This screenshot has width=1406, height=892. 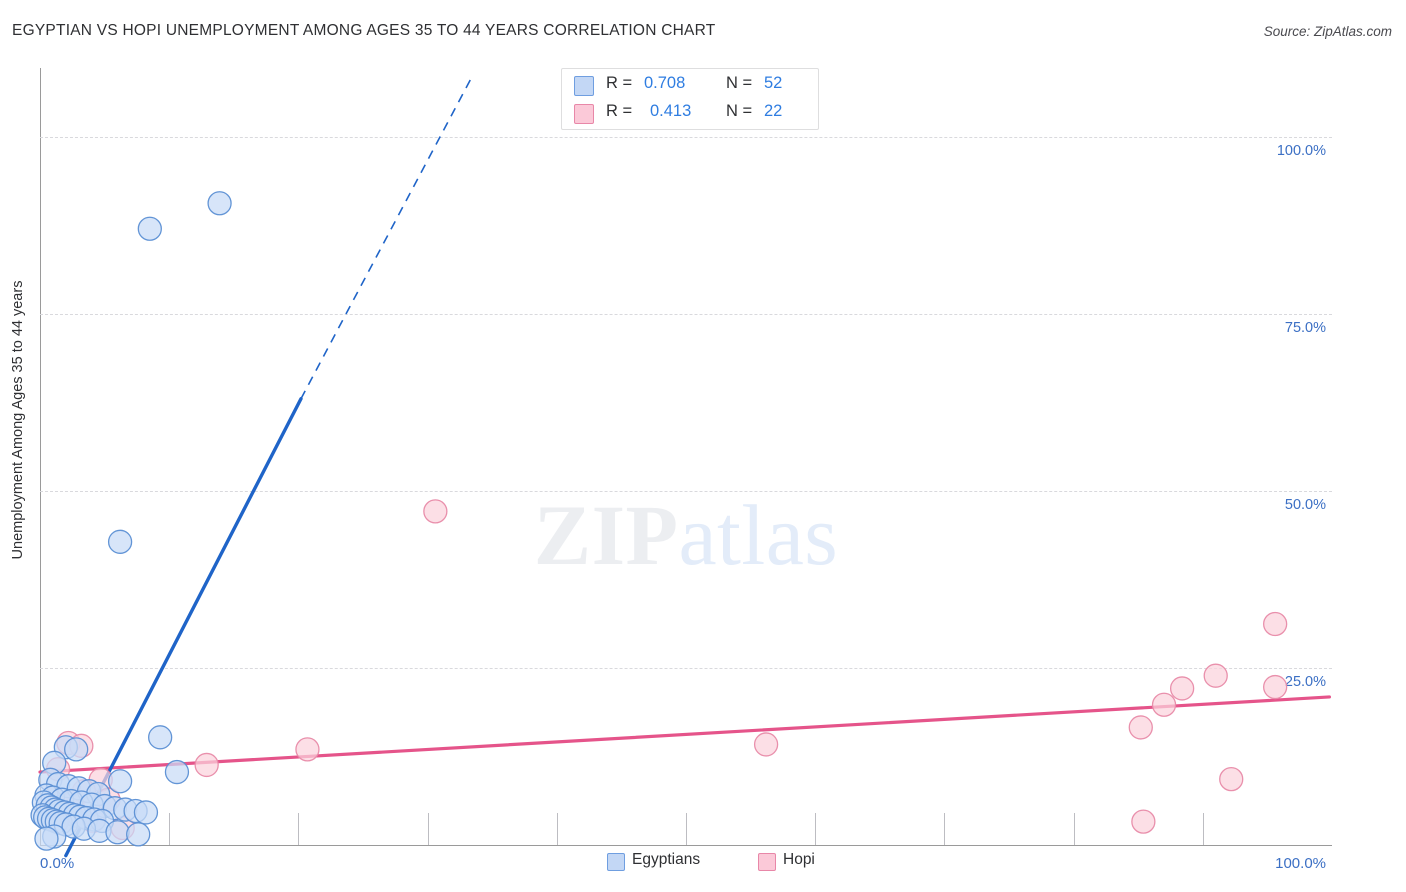 I want to click on points-egyptians, so click(x=131, y=521).